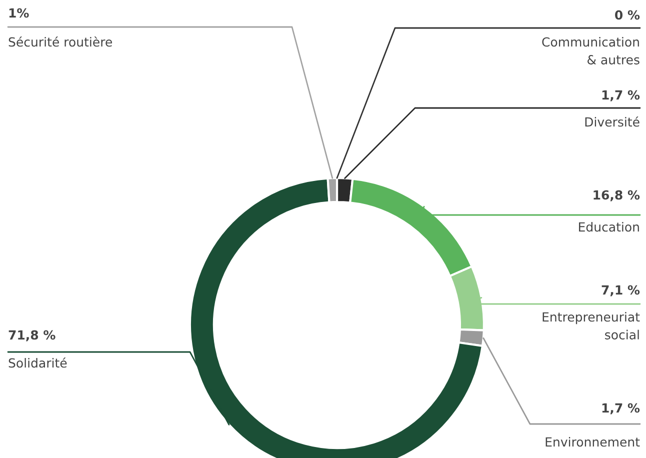 The width and height of the screenshot is (646, 458). Describe the element at coordinates (32, 336) in the screenshot. I see `data-label: 71,8 %` at that location.